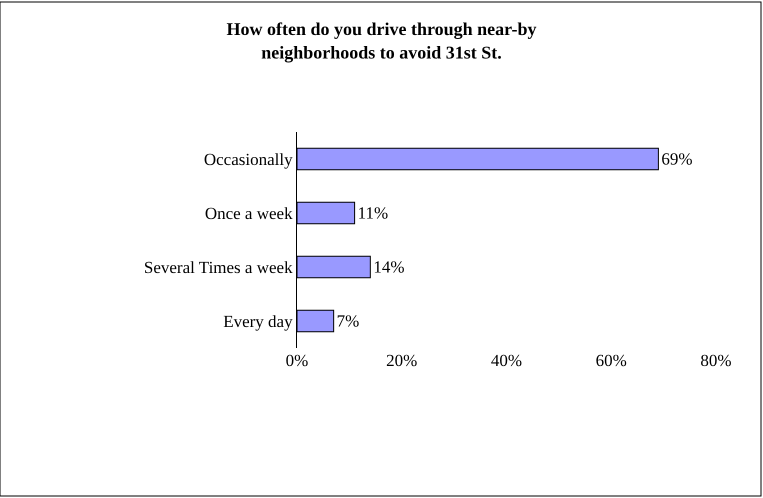 The height and width of the screenshot is (498, 763). I want to click on x-tick-label: 20%, so click(402, 360).